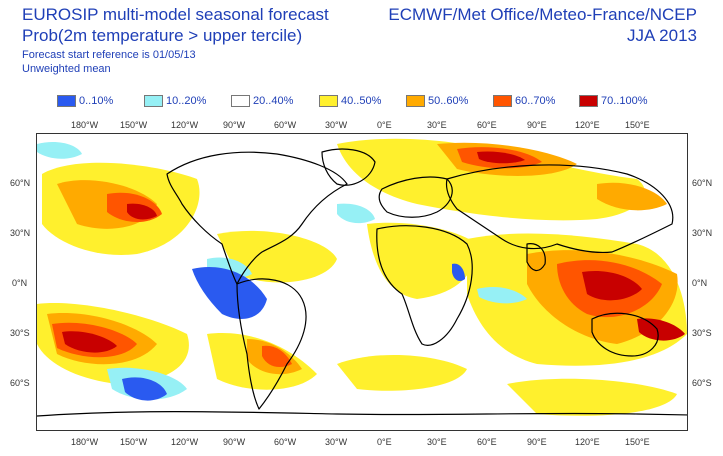 Image resolution: width=723 pixels, height=456 pixels. I want to click on lat-label-right: 60°S, so click(702, 383).